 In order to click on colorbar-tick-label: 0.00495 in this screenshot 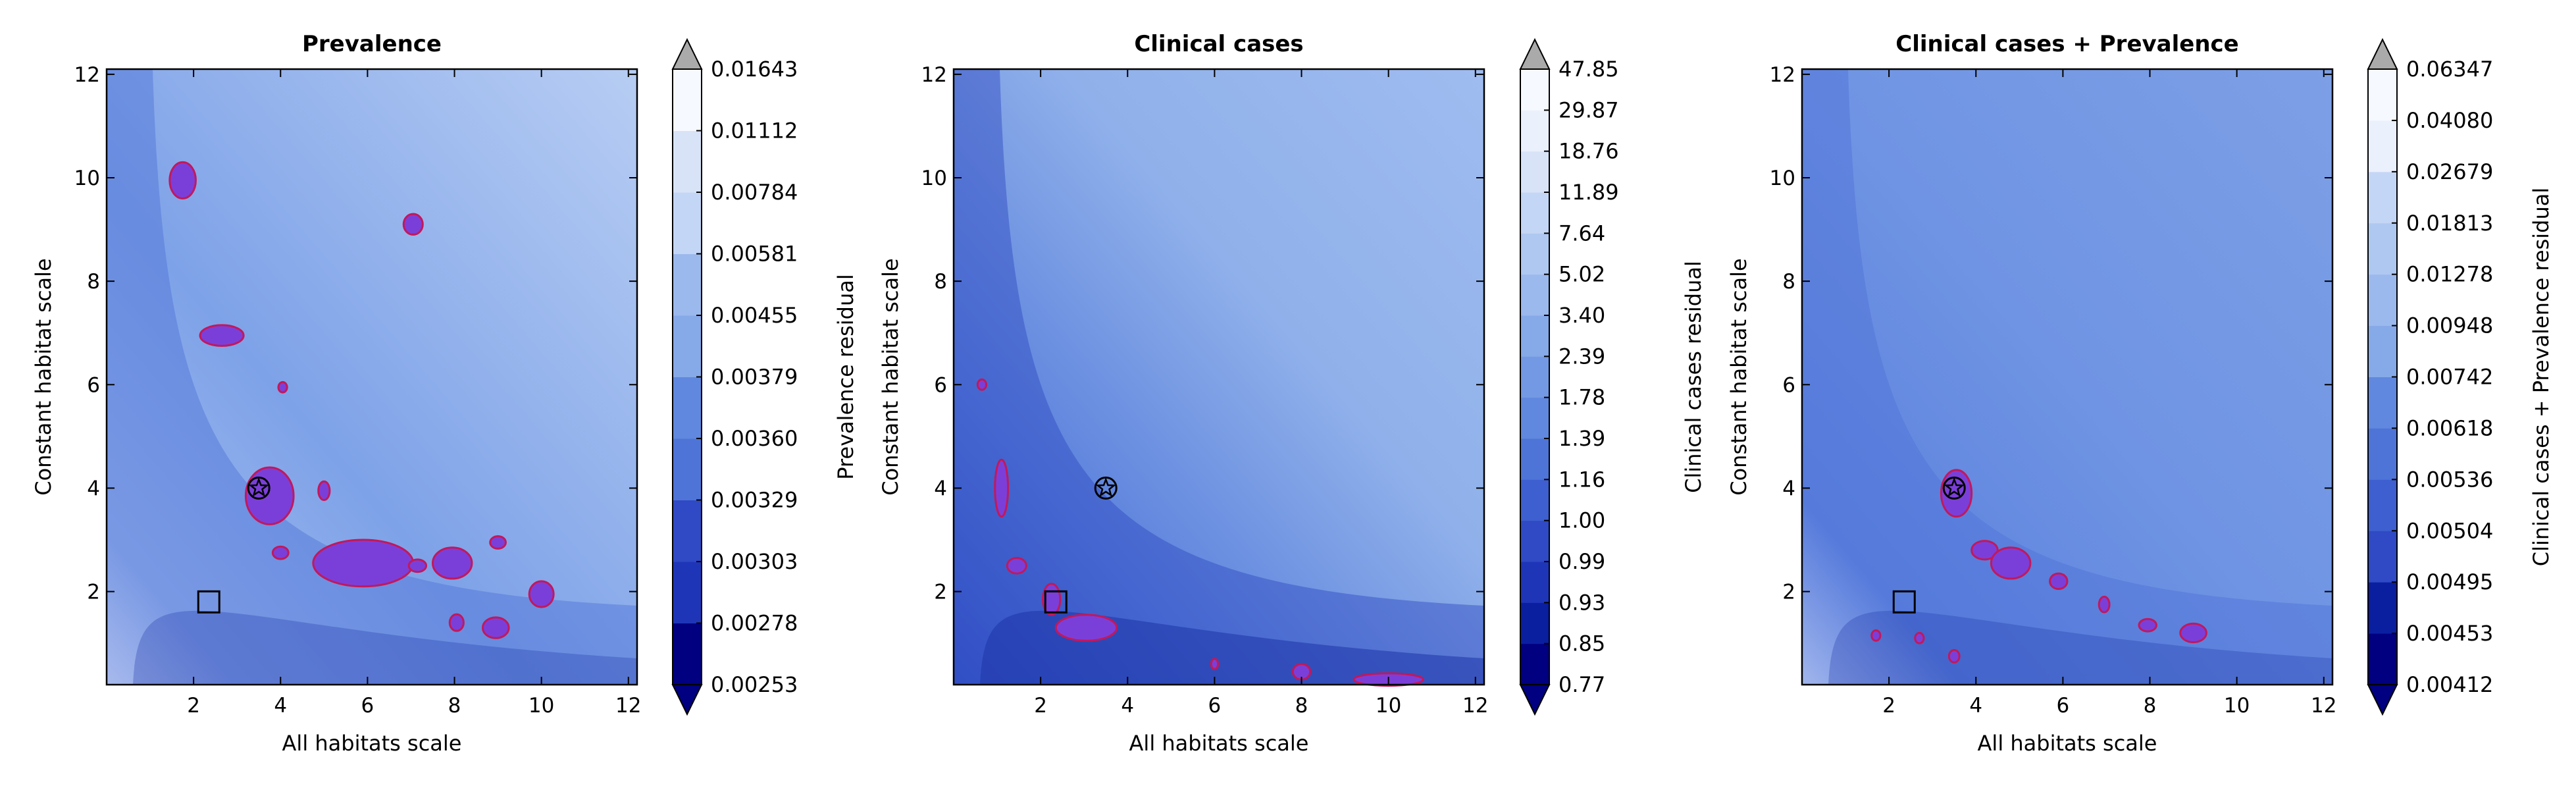, I will do `click(2449, 581)`.